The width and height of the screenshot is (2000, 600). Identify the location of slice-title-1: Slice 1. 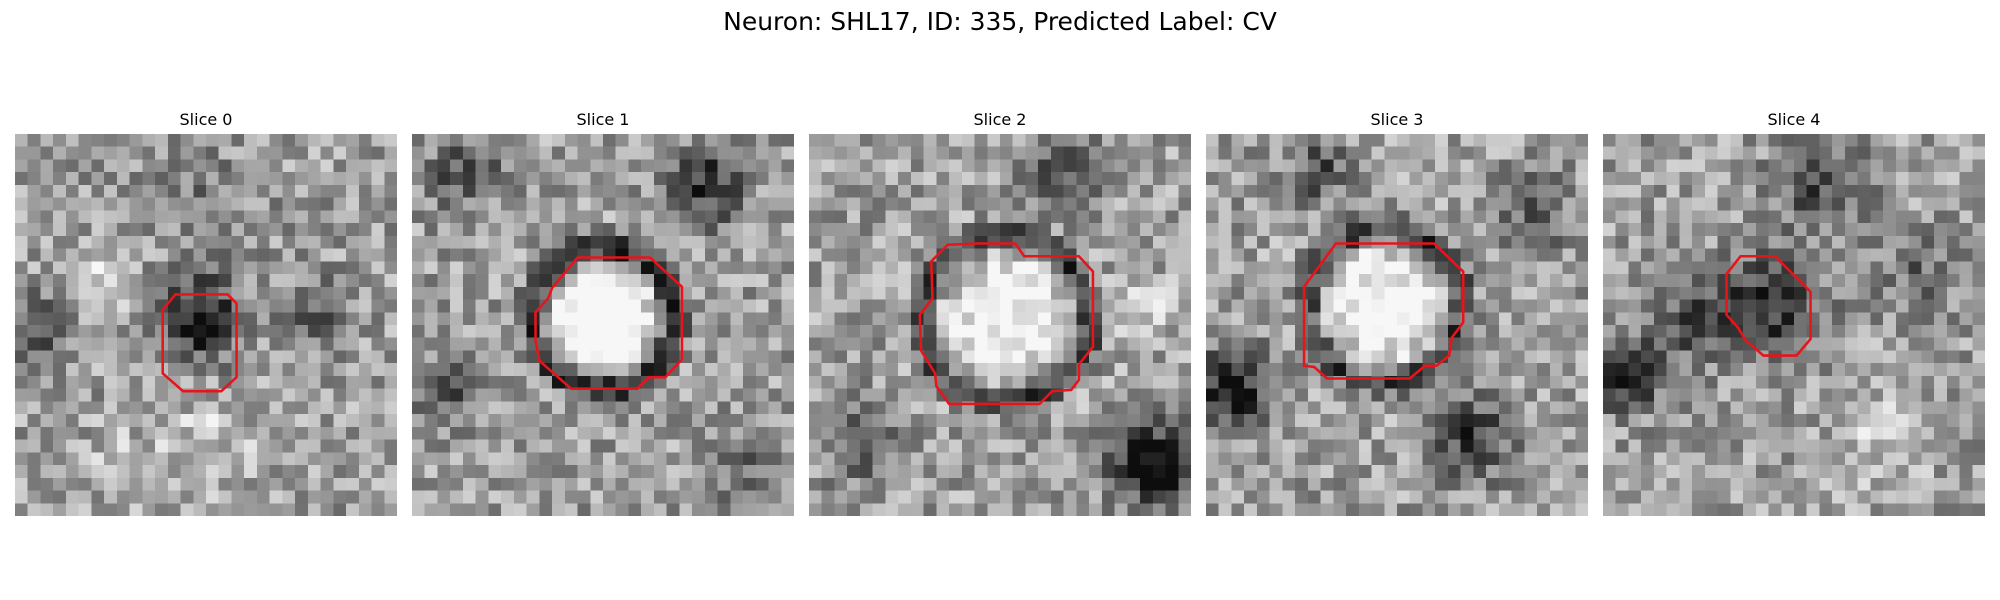
(603, 119).